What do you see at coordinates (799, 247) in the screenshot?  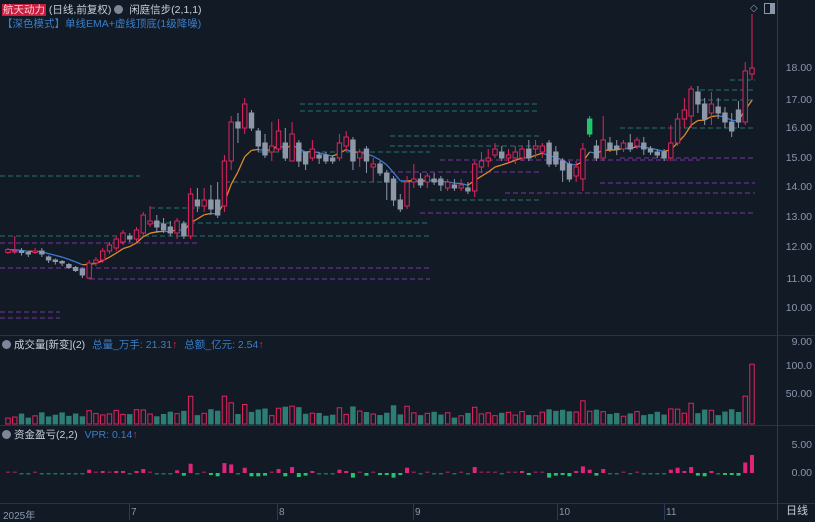 I see `price-tick: 12.00` at bounding box center [799, 247].